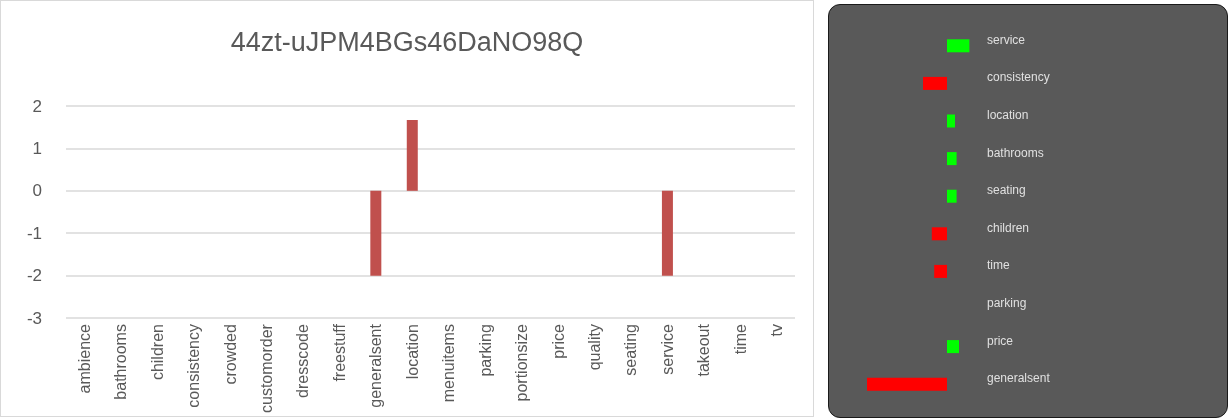 The width and height of the screenshot is (1229, 419). Describe the element at coordinates (34, 276) in the screenshot. I see `y-tick-label: -2` at that location.